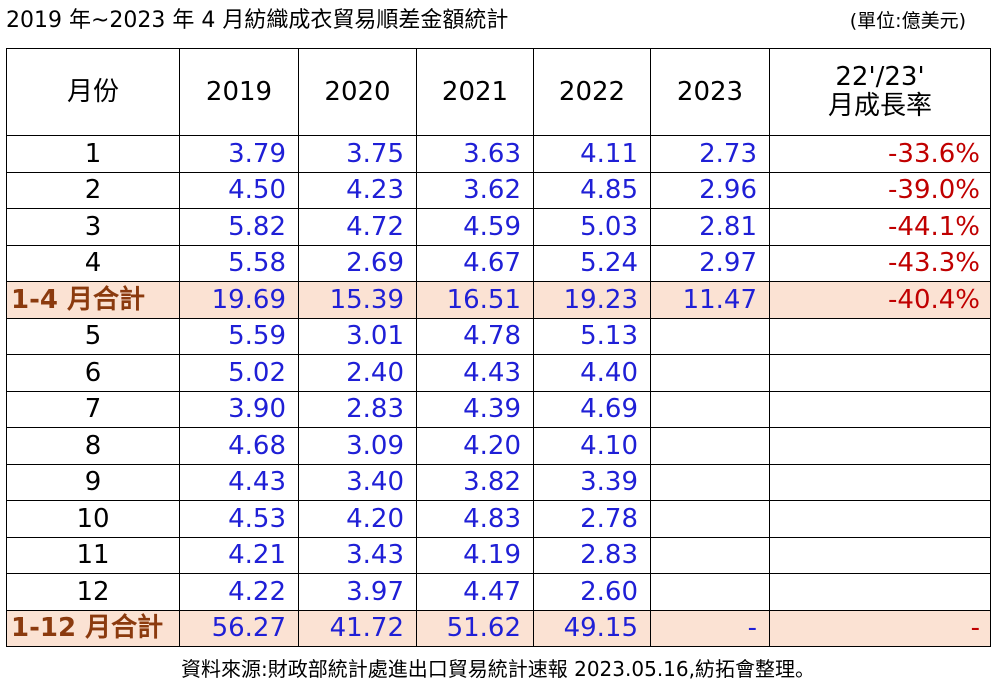 The height and width of the screenshot is (682, 996). Describe the element at coordinates (357, 628) in the screenshot. I see `cell: 41.72` at that location.